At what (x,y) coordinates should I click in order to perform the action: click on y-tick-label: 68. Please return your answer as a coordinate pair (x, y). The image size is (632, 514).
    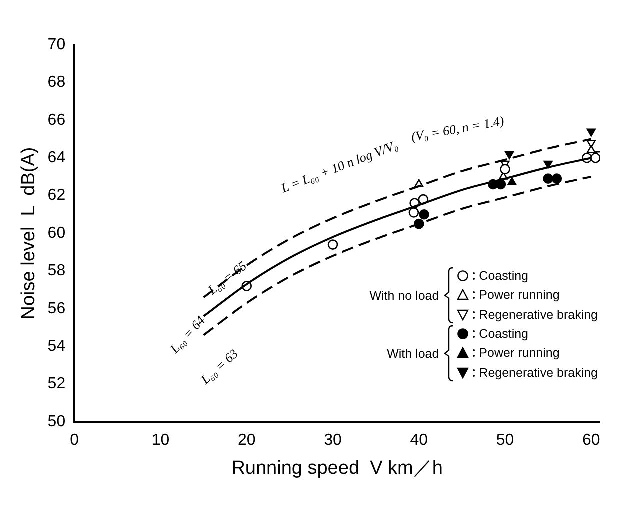
    Looking at the image, I should click on (57, 83).